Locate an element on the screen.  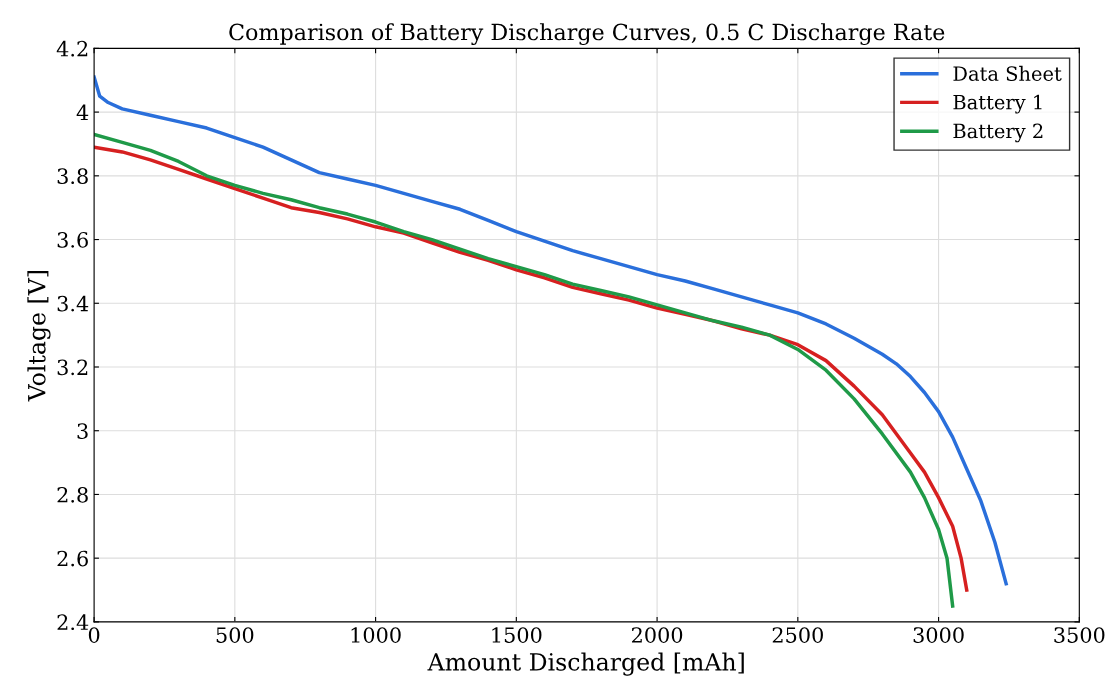
y-axis-title: Voltage [V] is located at coordinates (39, 336).